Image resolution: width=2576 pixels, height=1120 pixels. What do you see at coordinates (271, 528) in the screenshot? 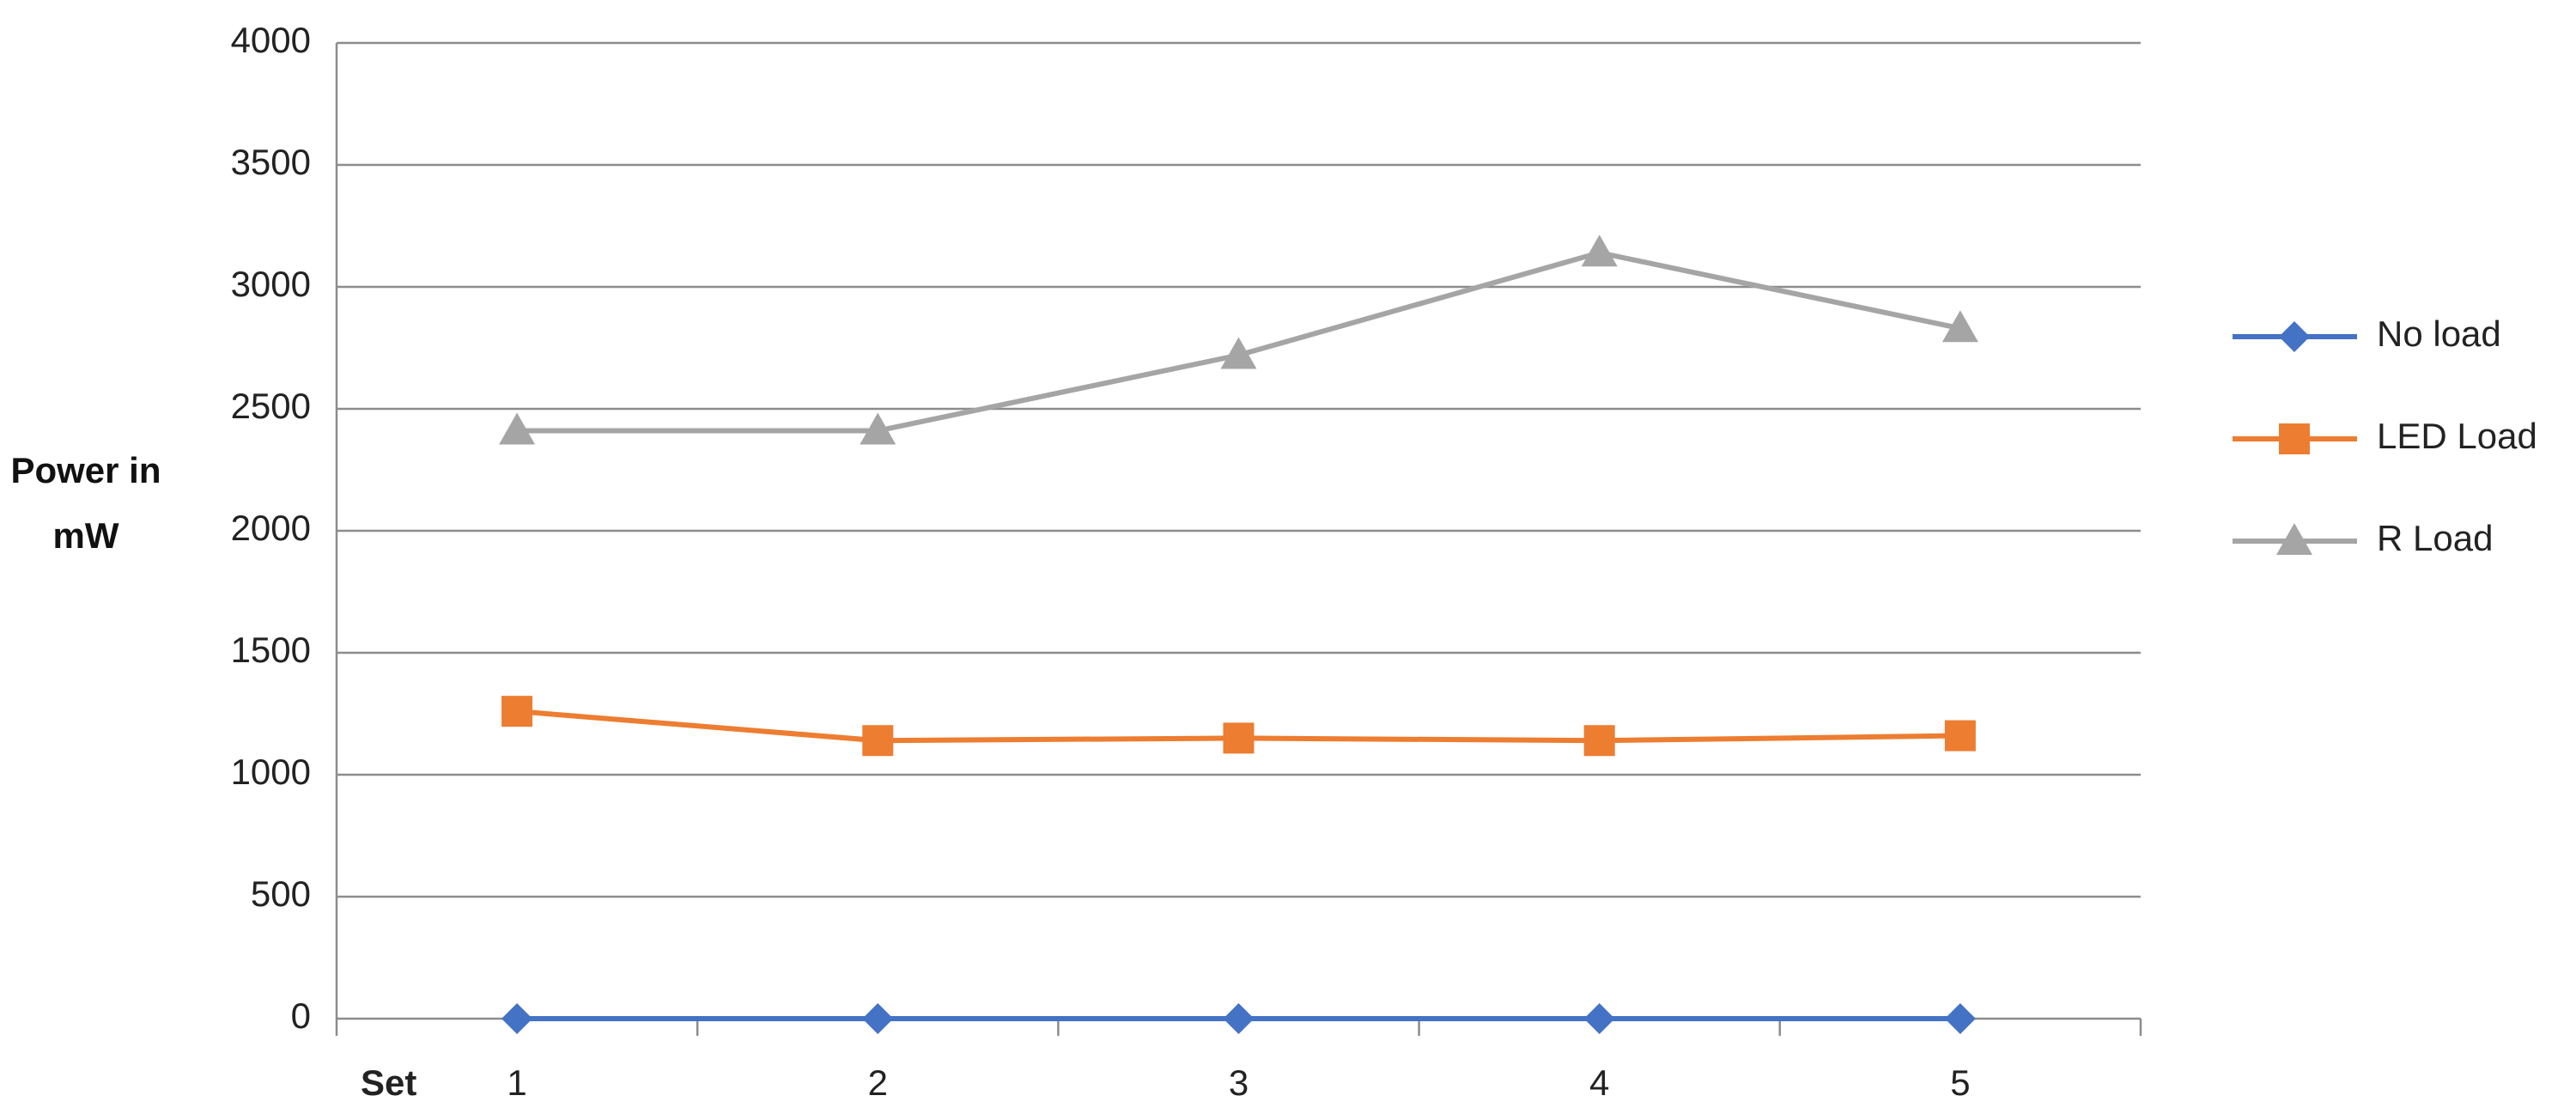
I see `y-tick-label: 2000` at bounding box center [271, 528].